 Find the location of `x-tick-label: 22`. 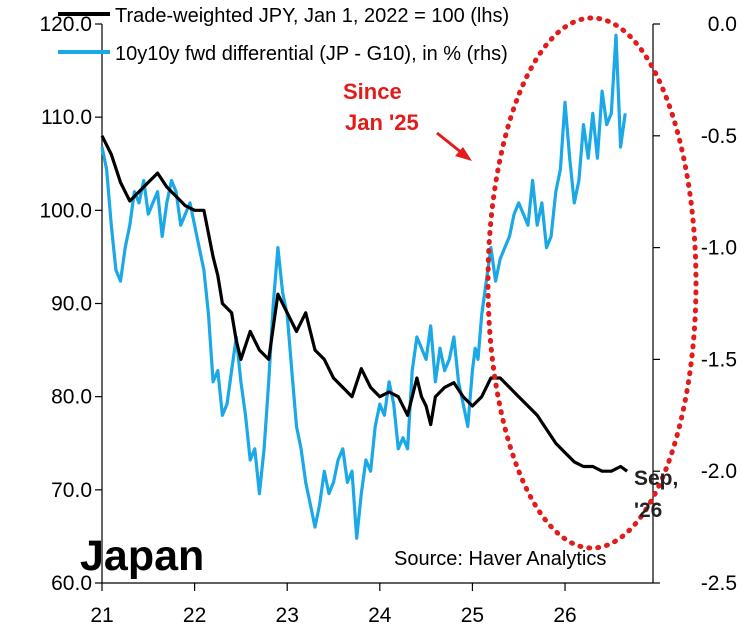

x-tick-label: 22 is located at coordinates (194, 615).